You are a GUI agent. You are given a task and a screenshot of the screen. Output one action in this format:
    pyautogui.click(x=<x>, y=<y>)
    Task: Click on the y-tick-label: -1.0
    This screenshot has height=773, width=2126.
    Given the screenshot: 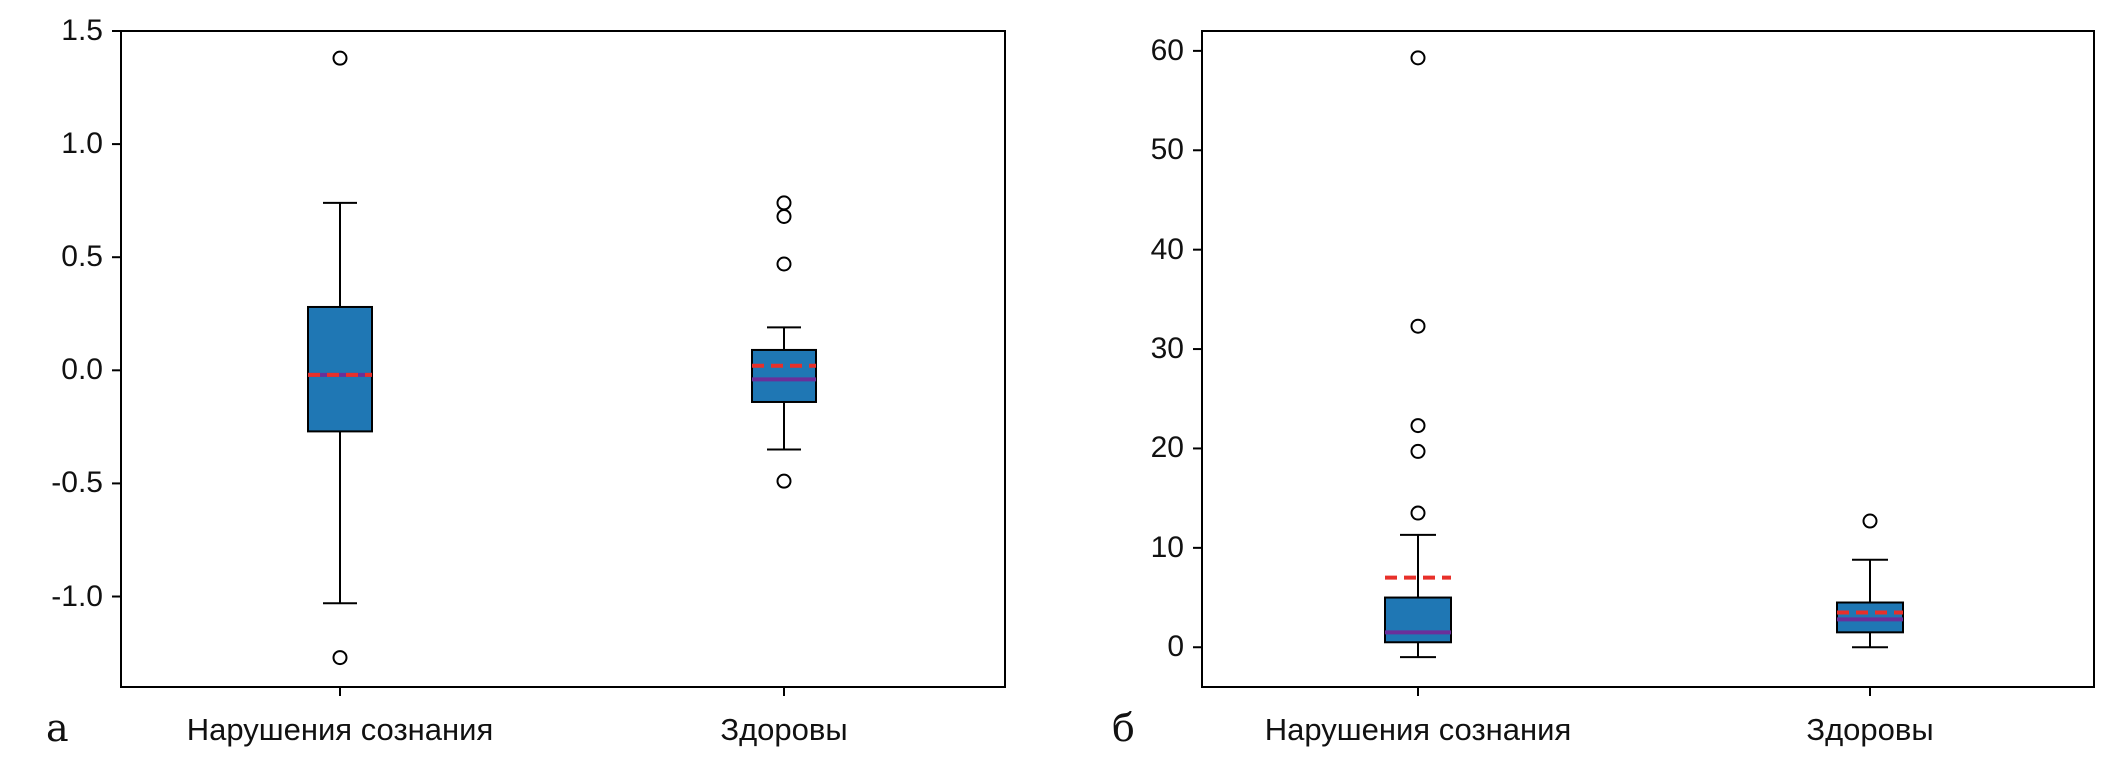 What is the action you would take?
    pyautogui.click(x=77, y=596)
    